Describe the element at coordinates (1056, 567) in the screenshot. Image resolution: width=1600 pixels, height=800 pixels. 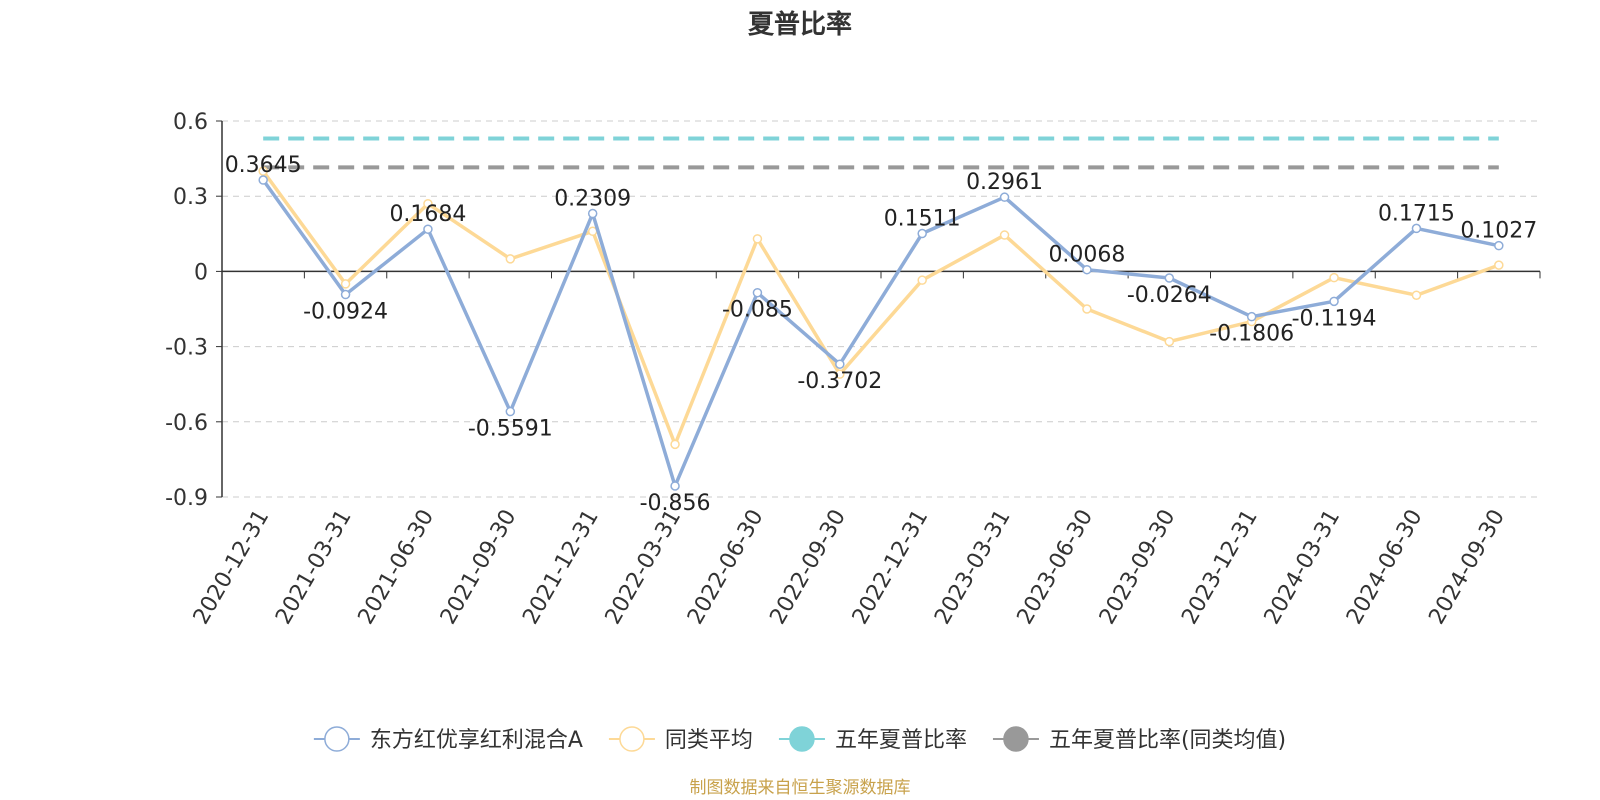
I see `x-tick-label: 2023-06-30` at that location.